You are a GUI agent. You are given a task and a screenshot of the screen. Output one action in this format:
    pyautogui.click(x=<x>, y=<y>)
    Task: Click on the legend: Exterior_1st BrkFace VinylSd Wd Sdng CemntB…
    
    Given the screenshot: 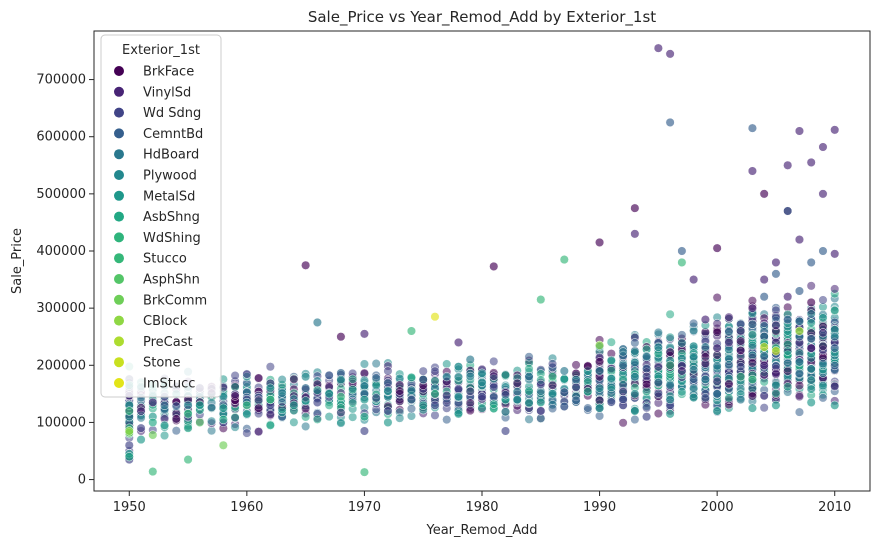 What is the action you would take?
    pyautogui.click(x=161, y=216)
    